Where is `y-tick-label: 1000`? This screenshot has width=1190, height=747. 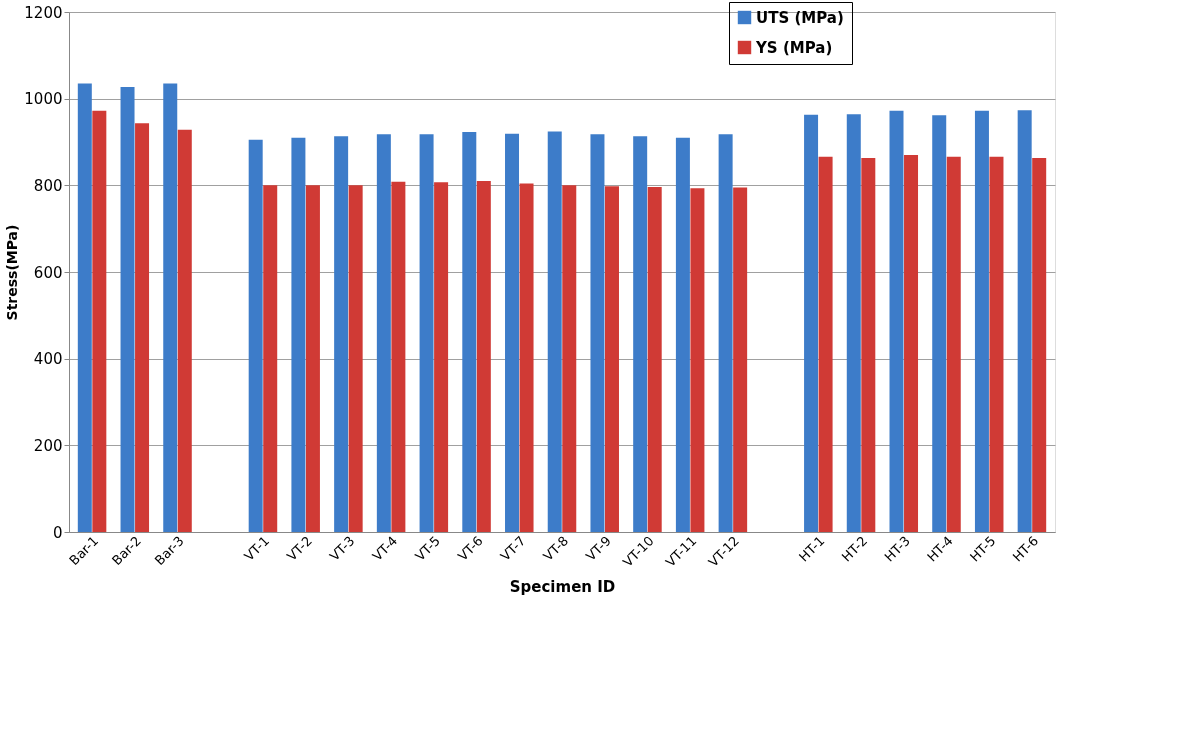
y-tick-label: 1000 is located at coordinates (43, 99).